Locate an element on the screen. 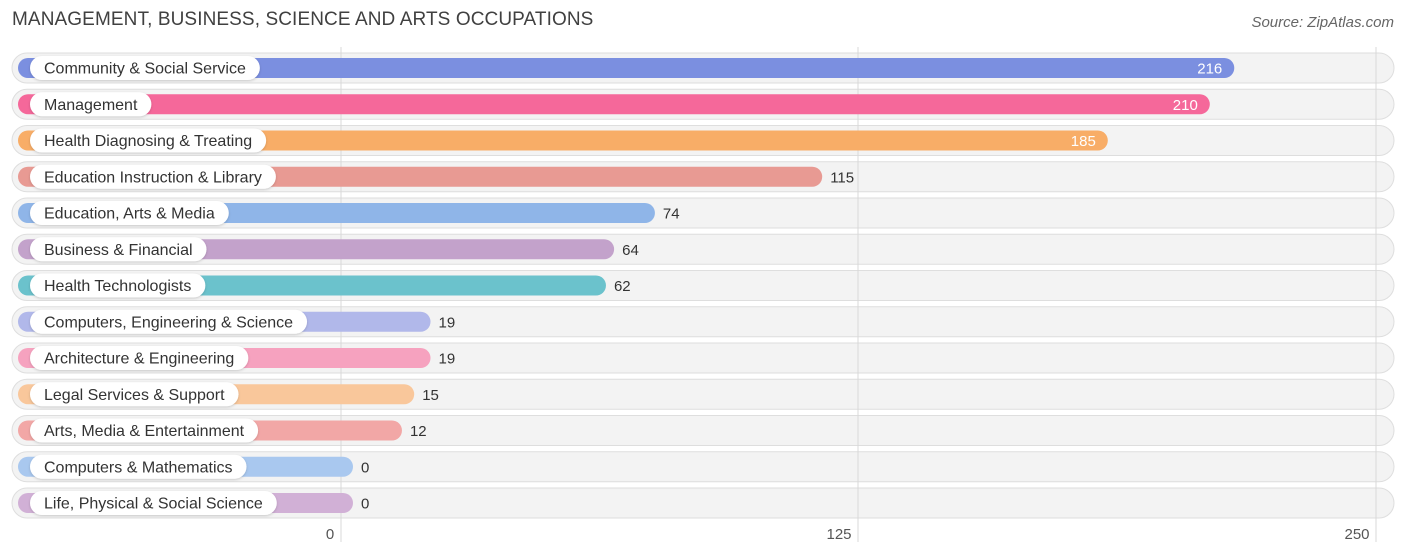 This screenshot has width=1406, height=558. category-label: Education Instruction & Library is located at coordinates (153, 177).